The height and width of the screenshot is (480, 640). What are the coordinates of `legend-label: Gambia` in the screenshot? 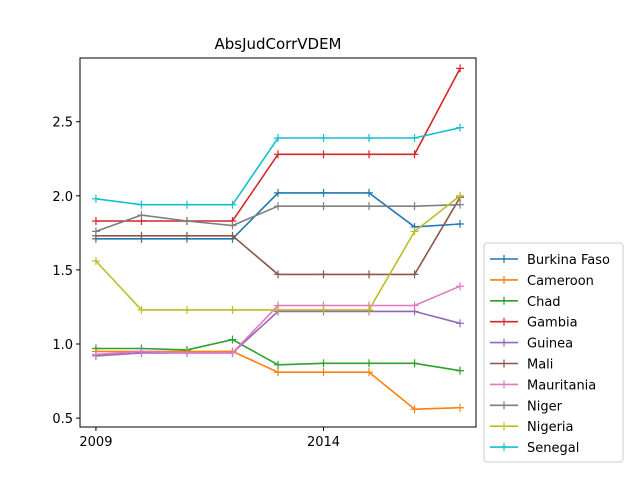 It's located at (552, 323).